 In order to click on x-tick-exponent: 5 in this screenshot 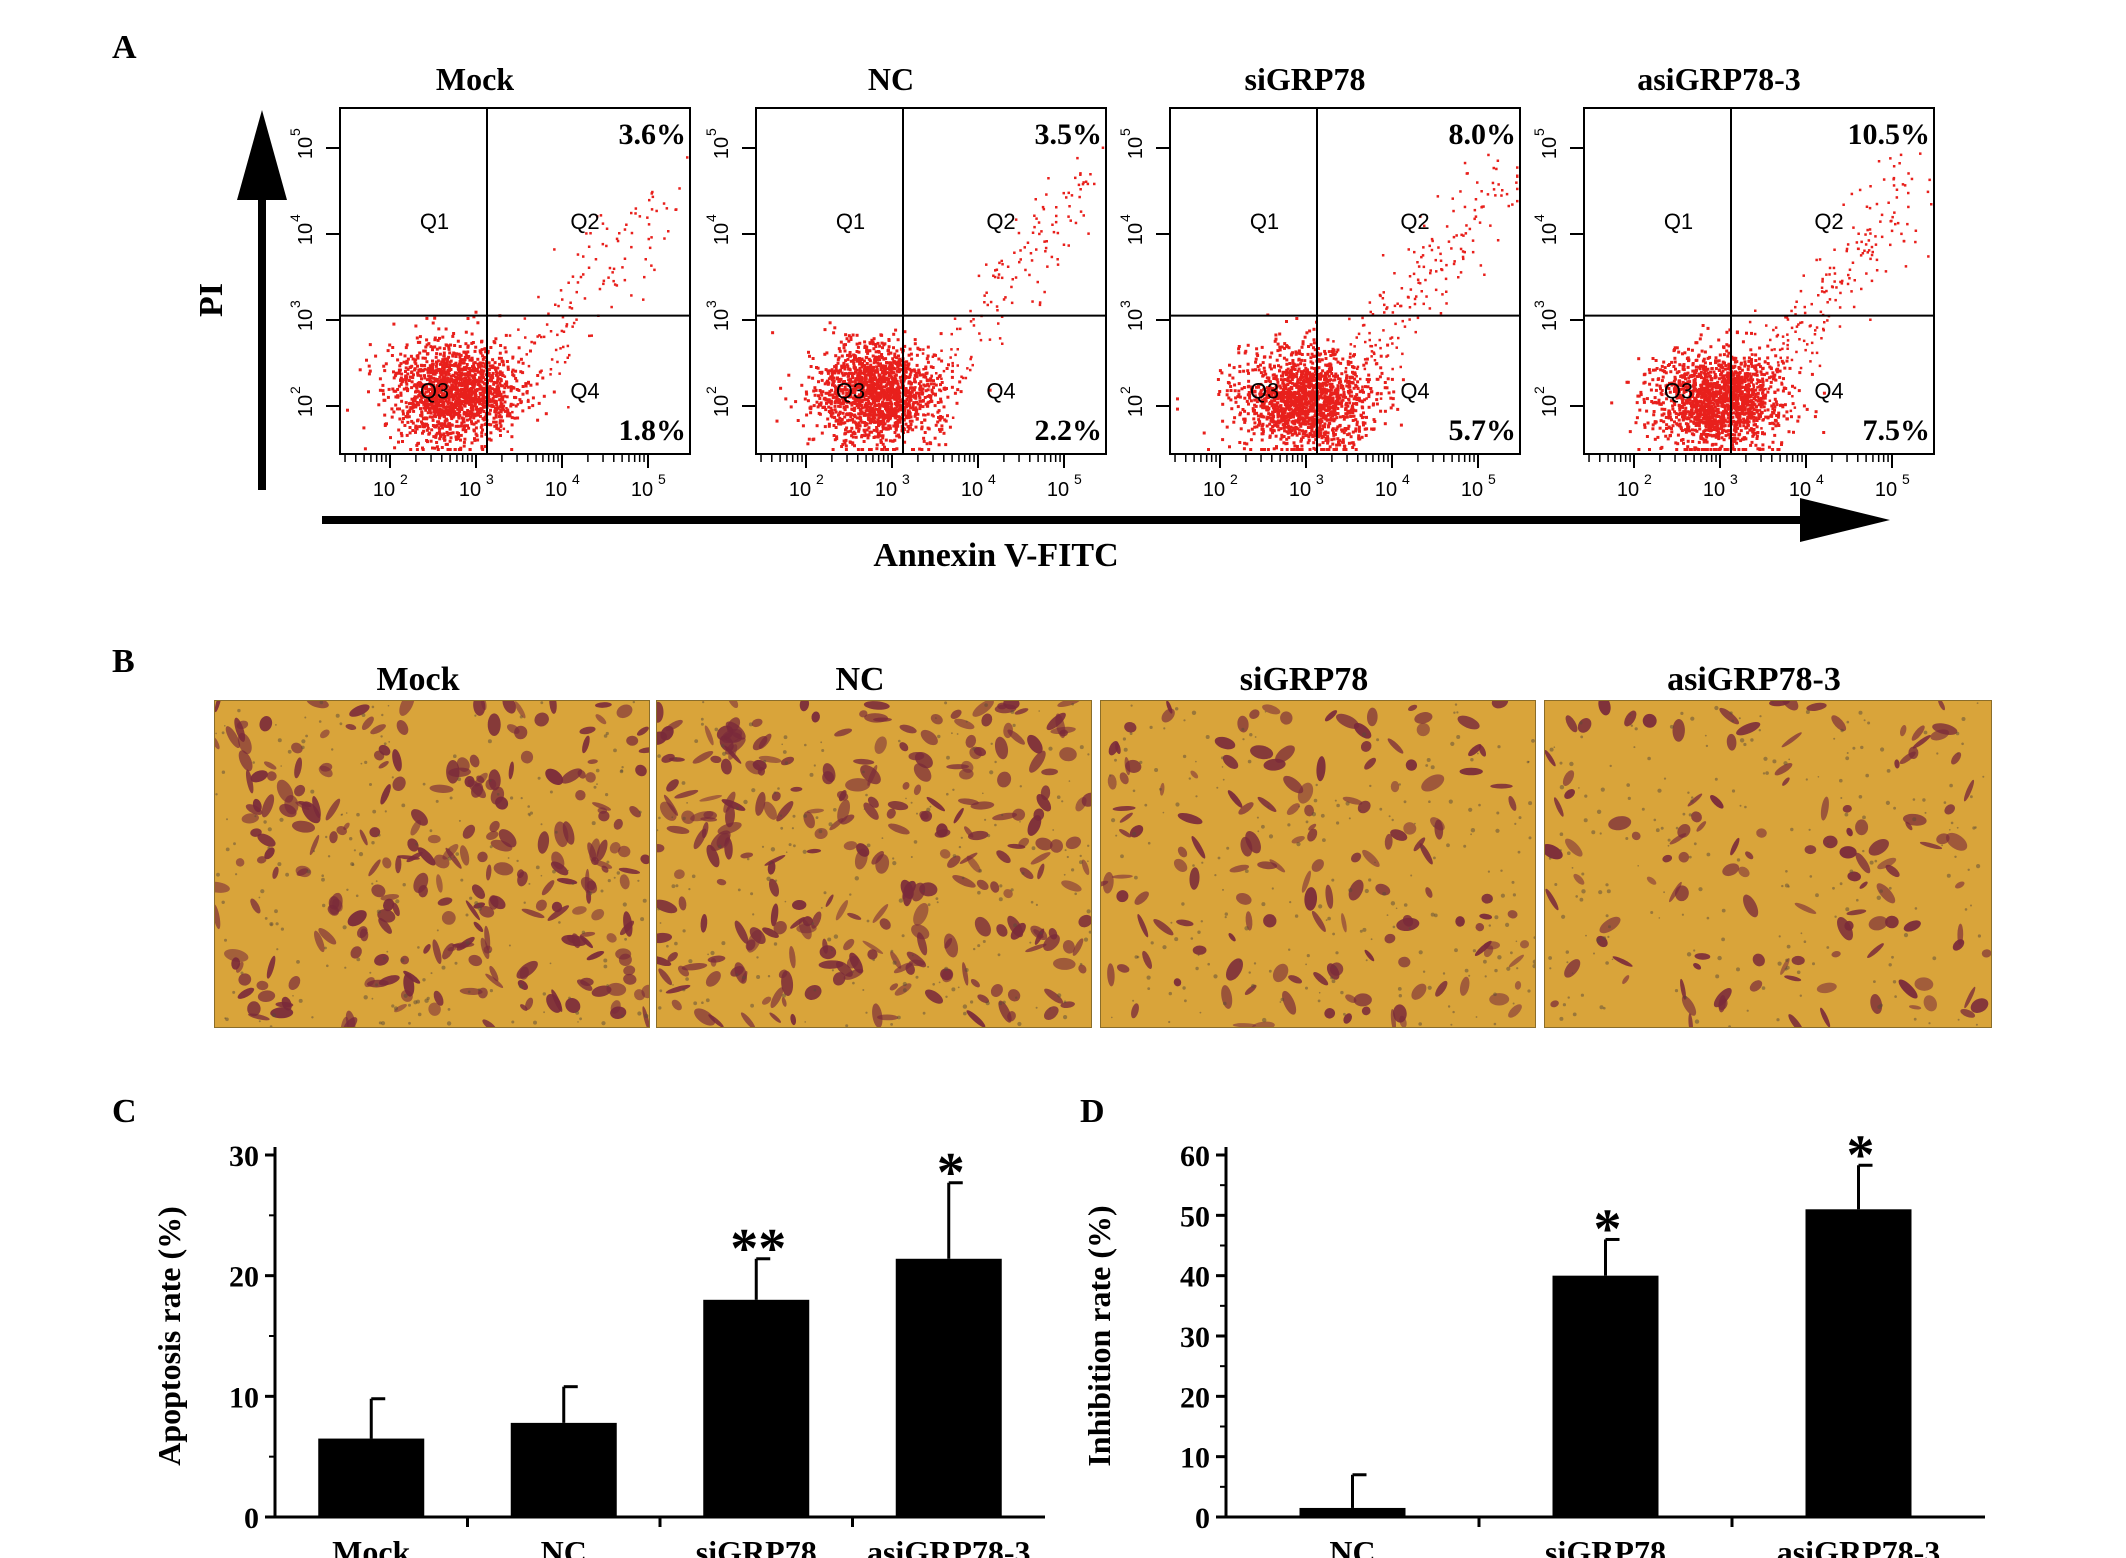, I will do `click(662, 479)`.